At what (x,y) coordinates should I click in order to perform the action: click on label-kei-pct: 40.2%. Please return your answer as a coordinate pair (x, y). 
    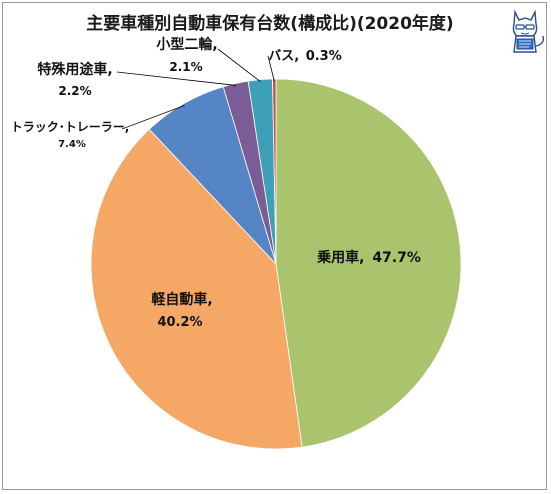
    Looking at the image, I should click on (179, 322).